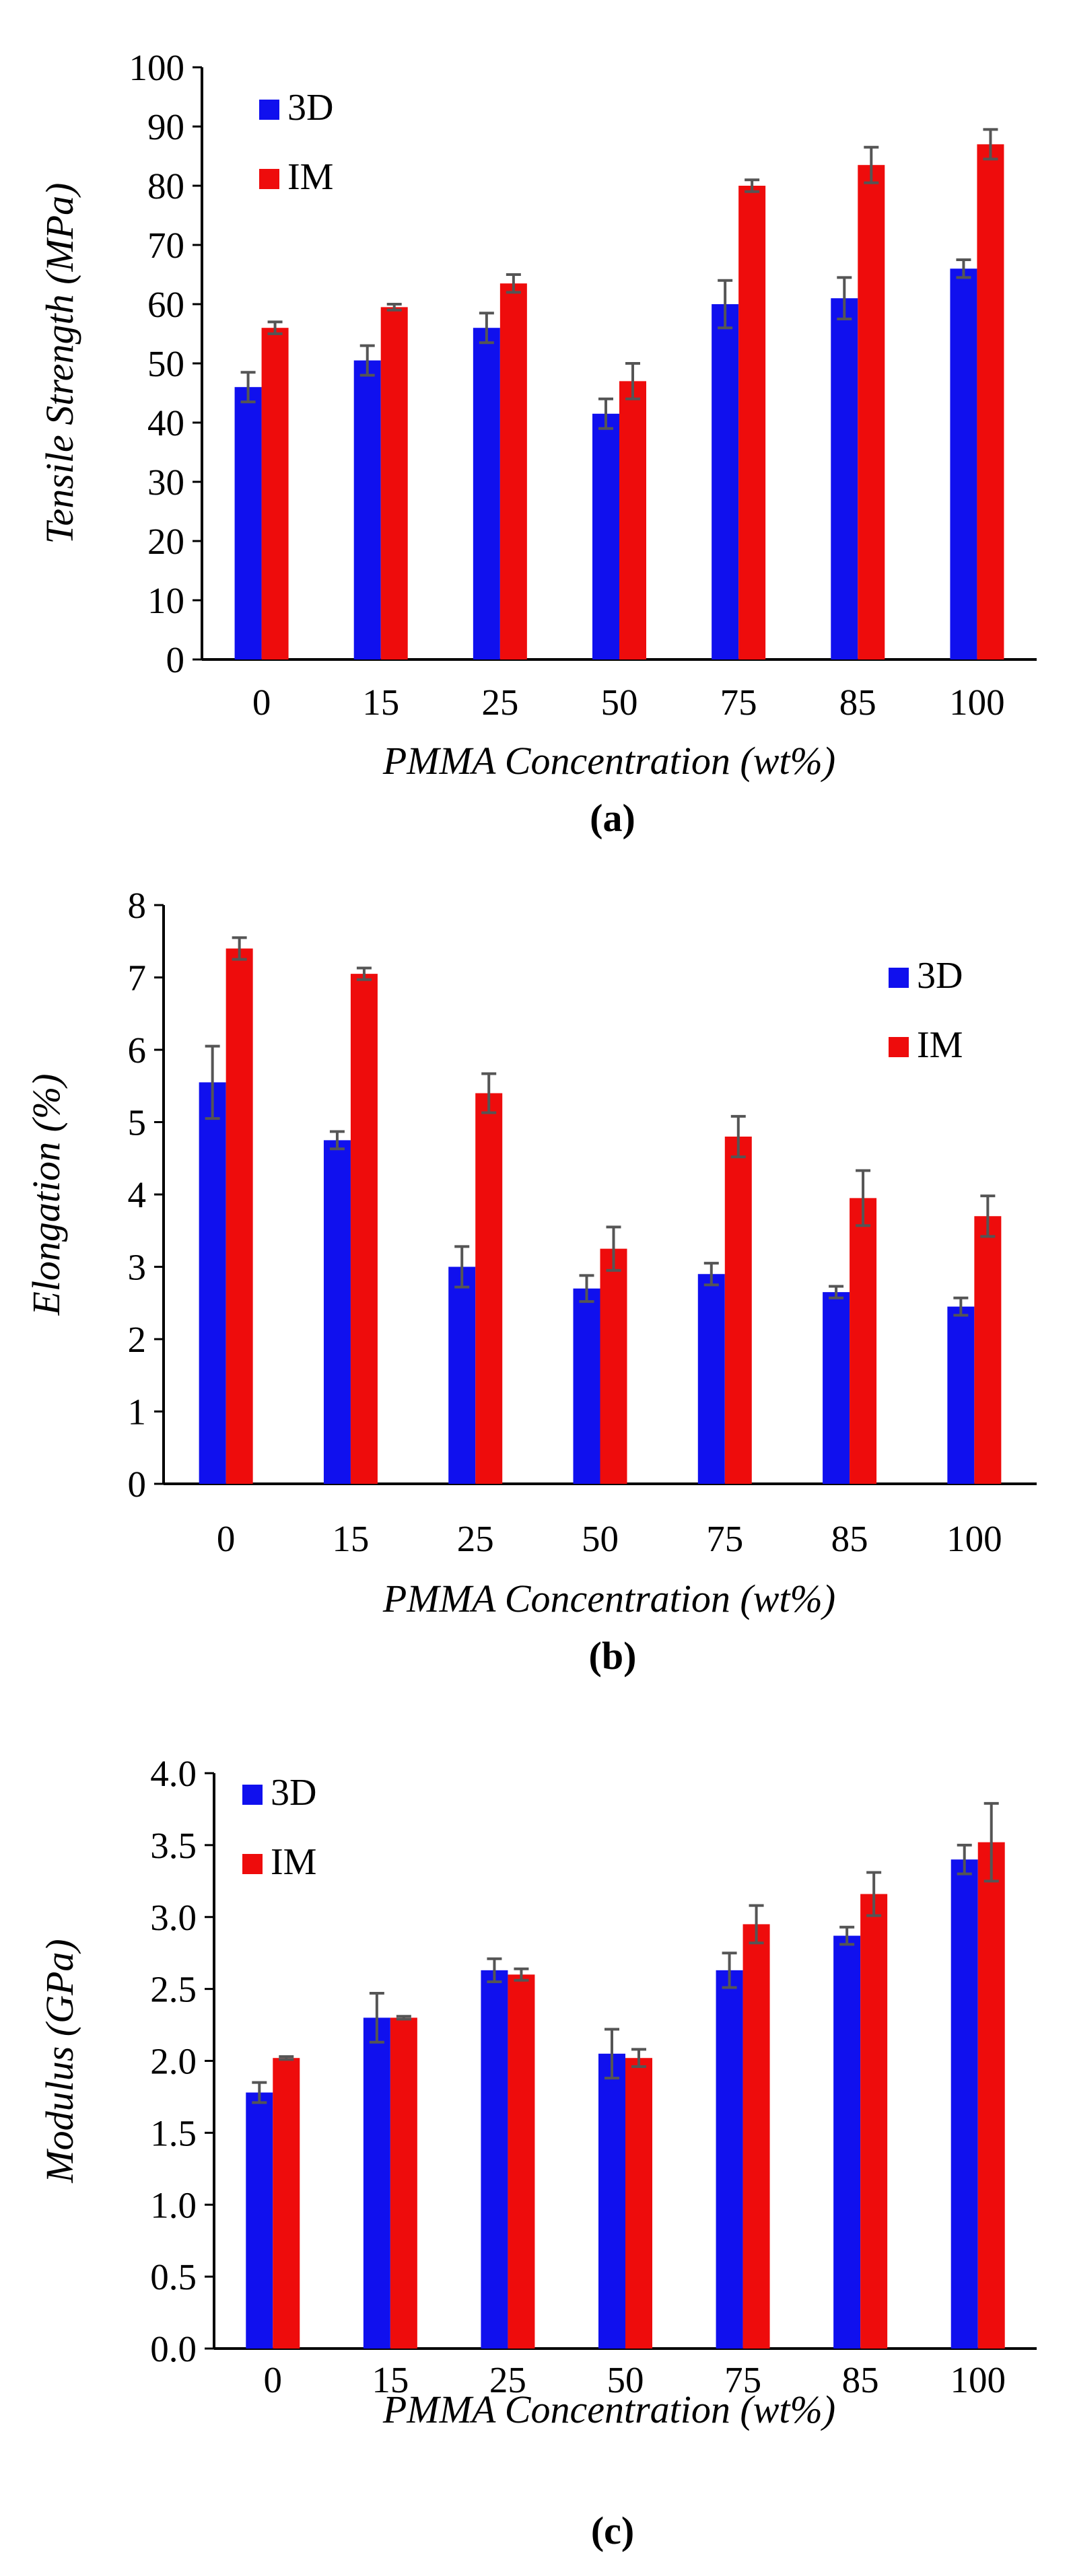 Image resolution: width=1071 pixels, height=2576 pixels. What do you see at coordinates (137, 1122) in the screenshot?
I see `y-tick-label: 5` at bounding box center [137, 1122].